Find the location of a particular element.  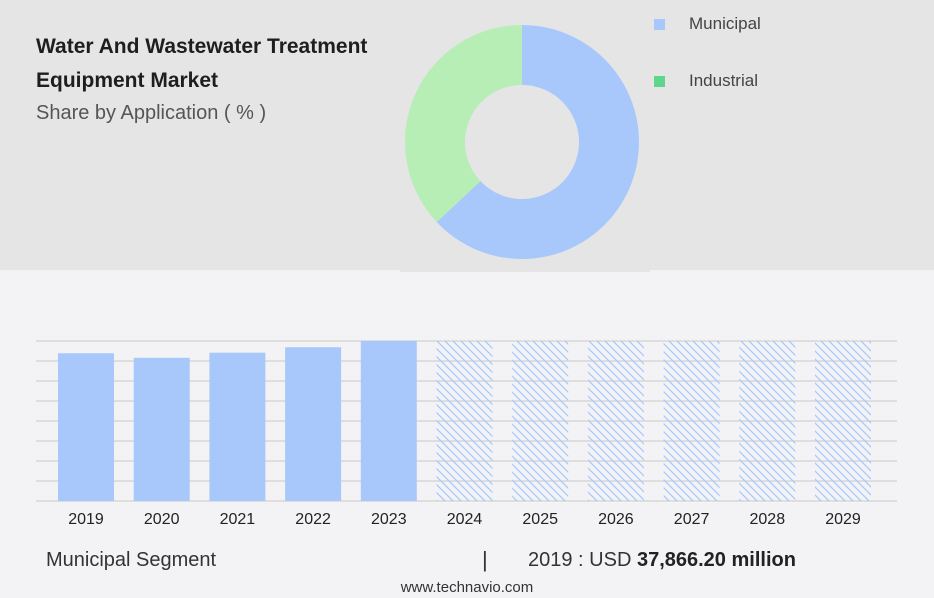

bar-forecast-2029 is located at coordinates (843, 421).